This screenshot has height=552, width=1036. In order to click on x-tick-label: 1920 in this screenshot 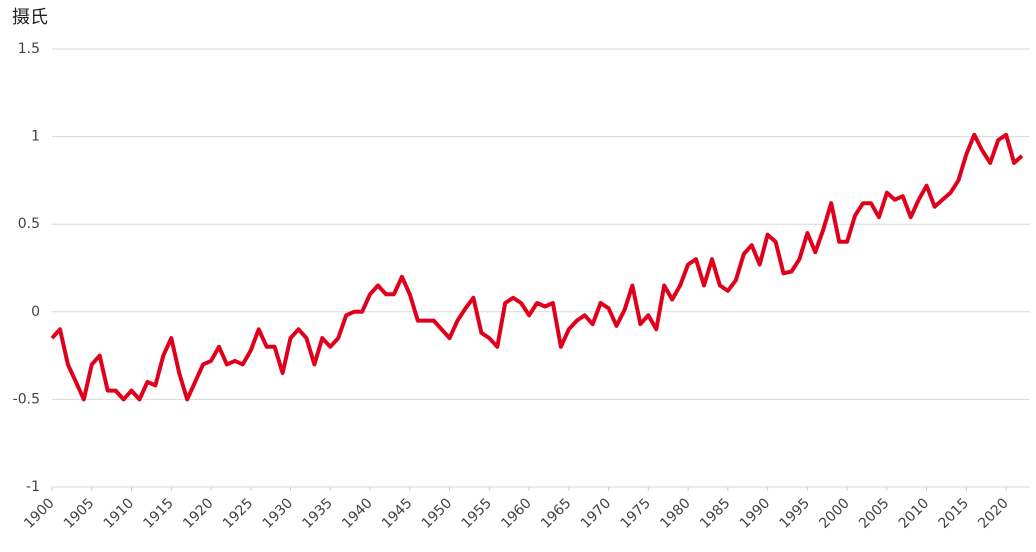, I will do `click(198, 513)`.